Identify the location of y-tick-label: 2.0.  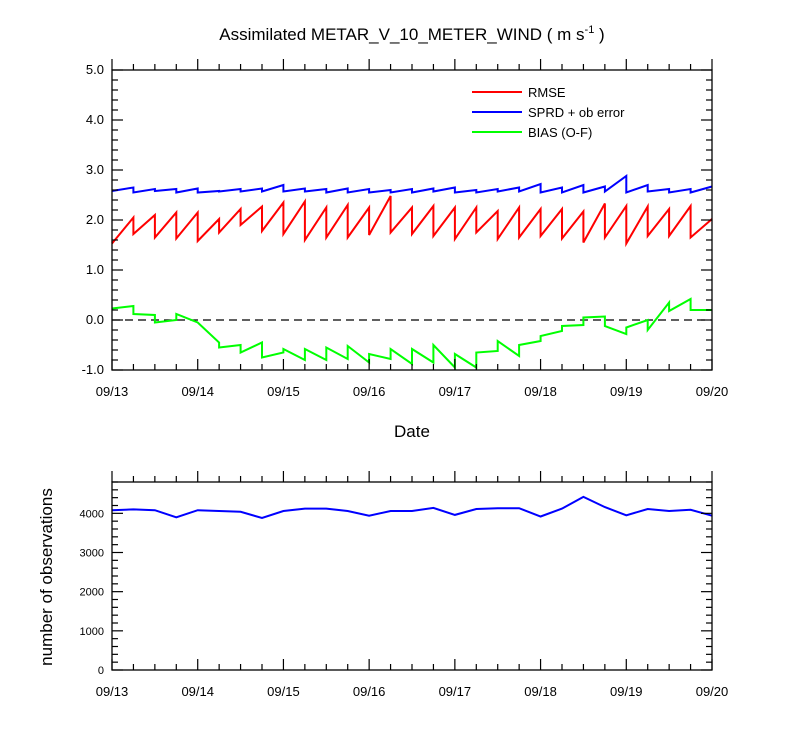
(95, 219).